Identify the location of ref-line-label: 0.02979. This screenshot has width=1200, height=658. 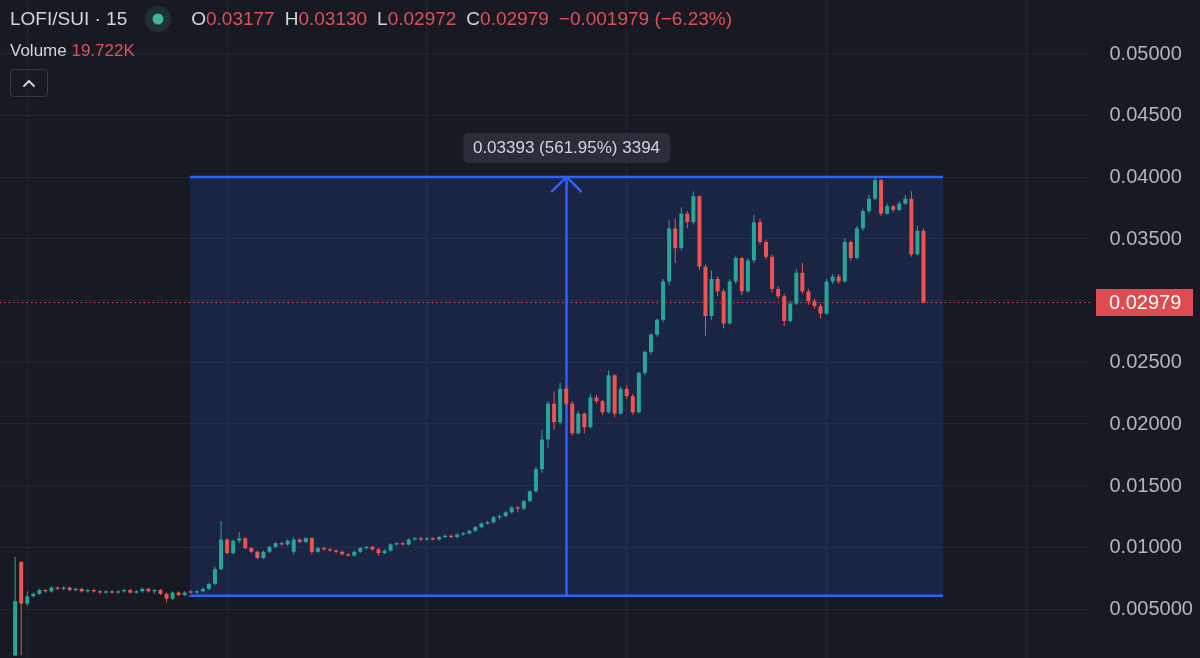
(1145, 301).